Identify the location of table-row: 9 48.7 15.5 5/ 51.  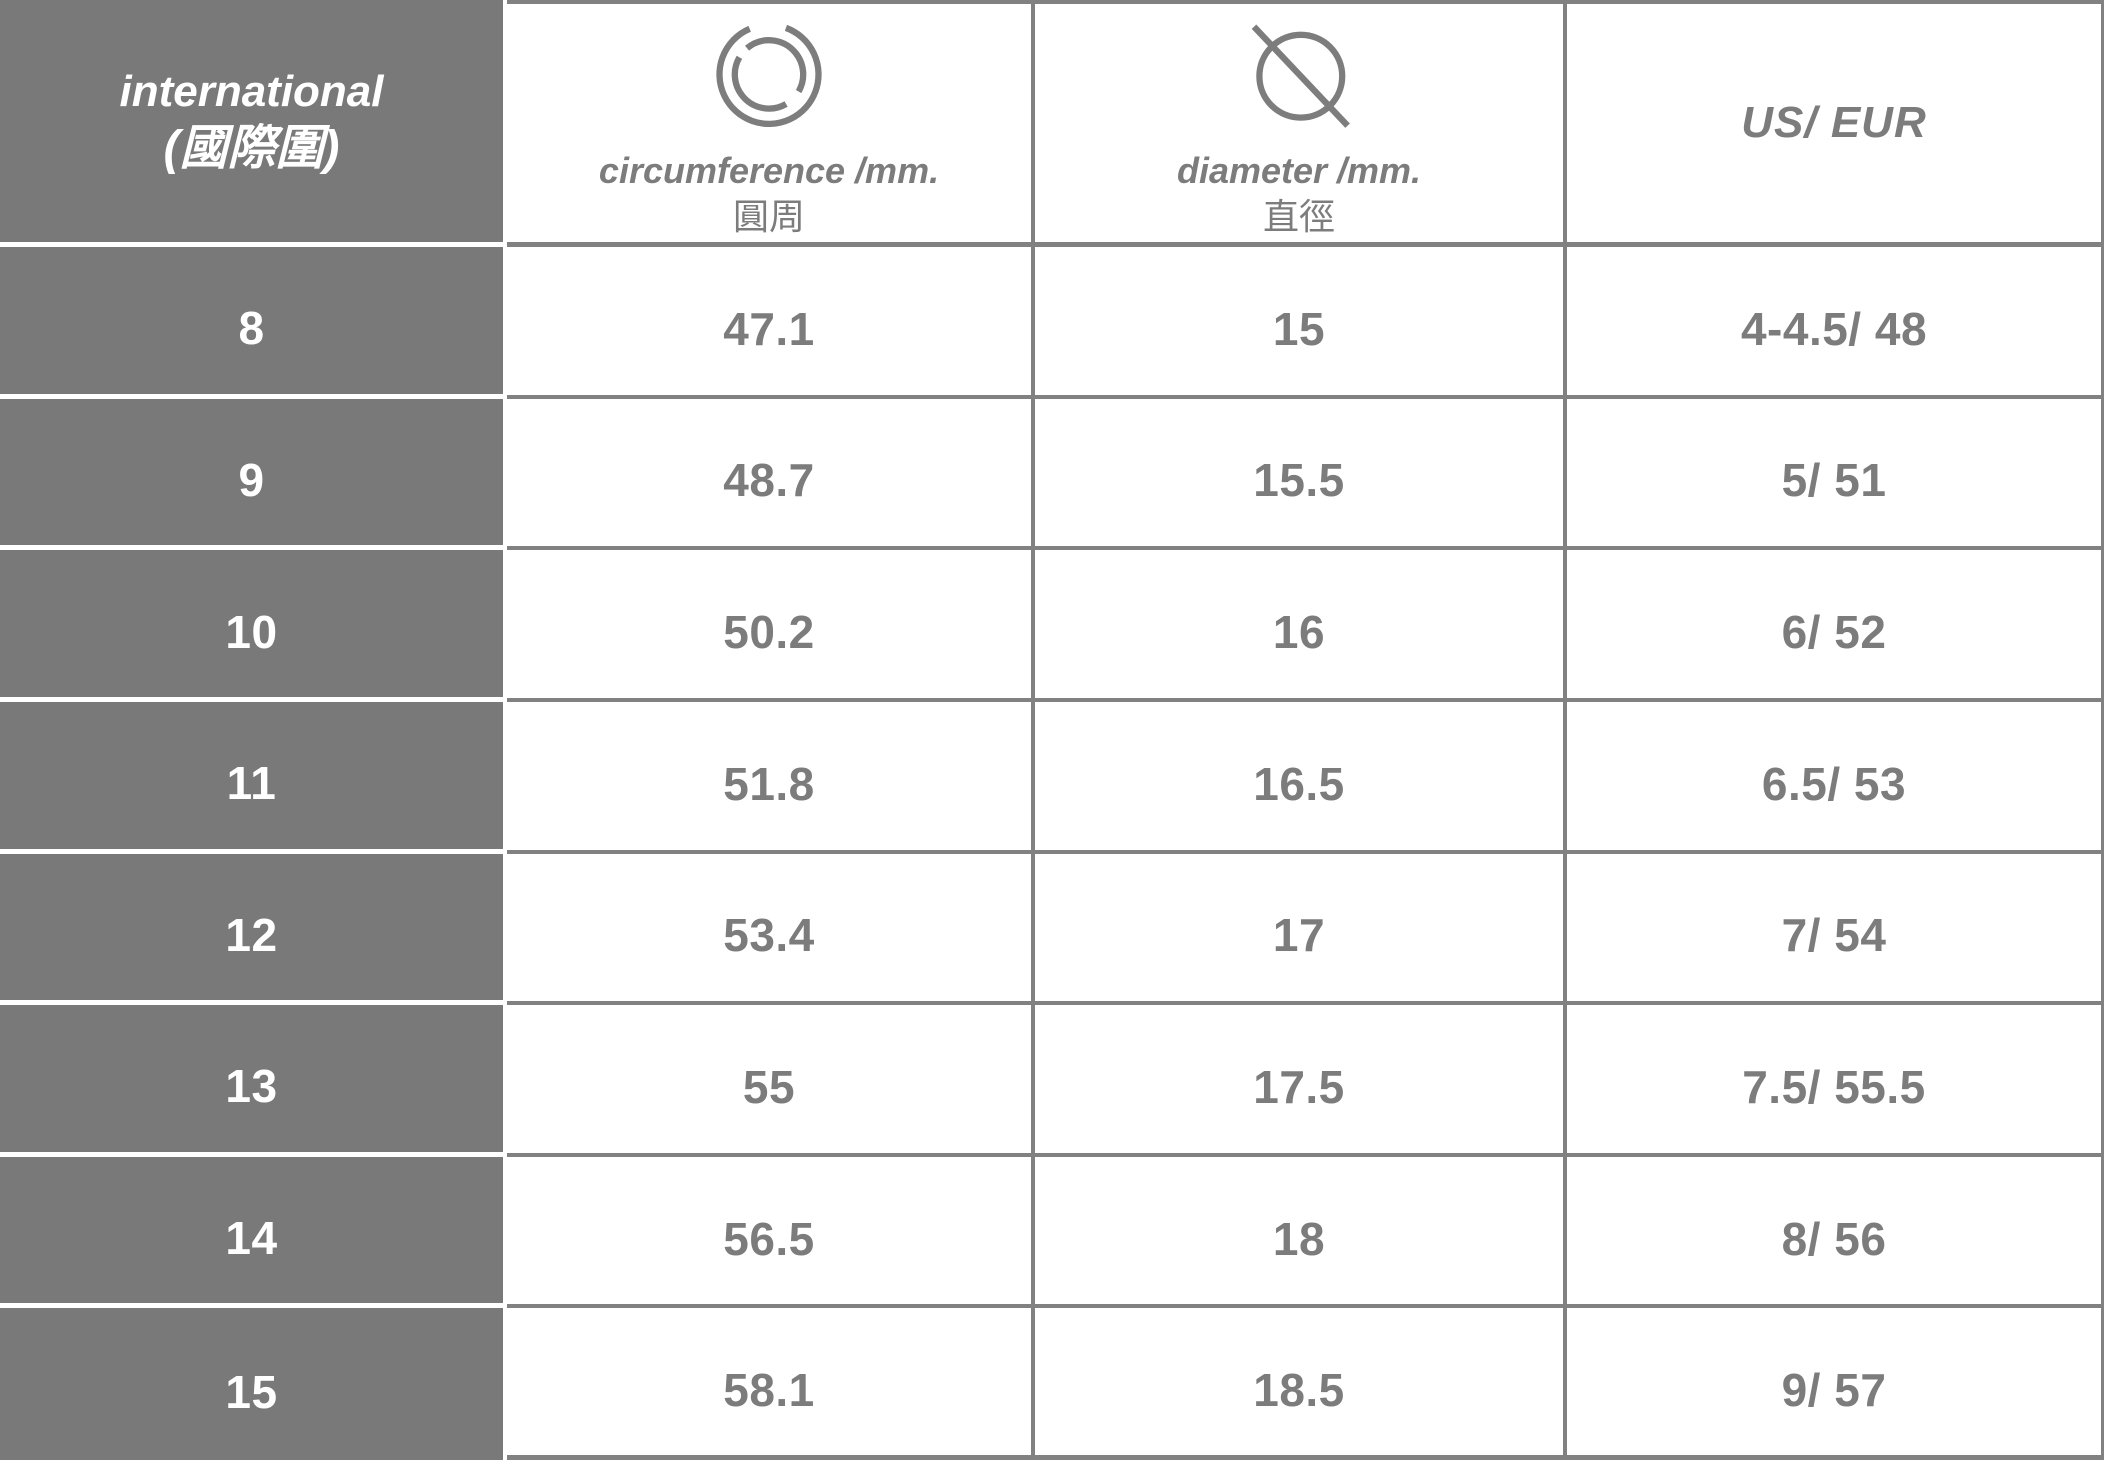
(1052, 474).